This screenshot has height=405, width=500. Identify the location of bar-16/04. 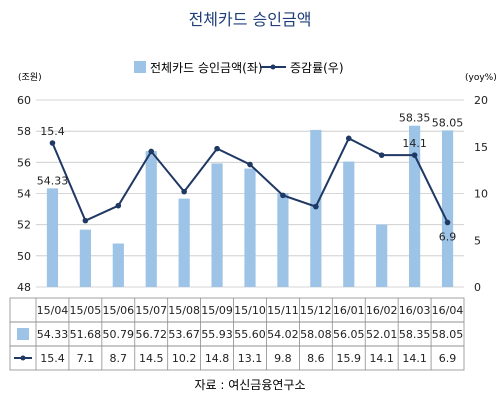
(447, 208).